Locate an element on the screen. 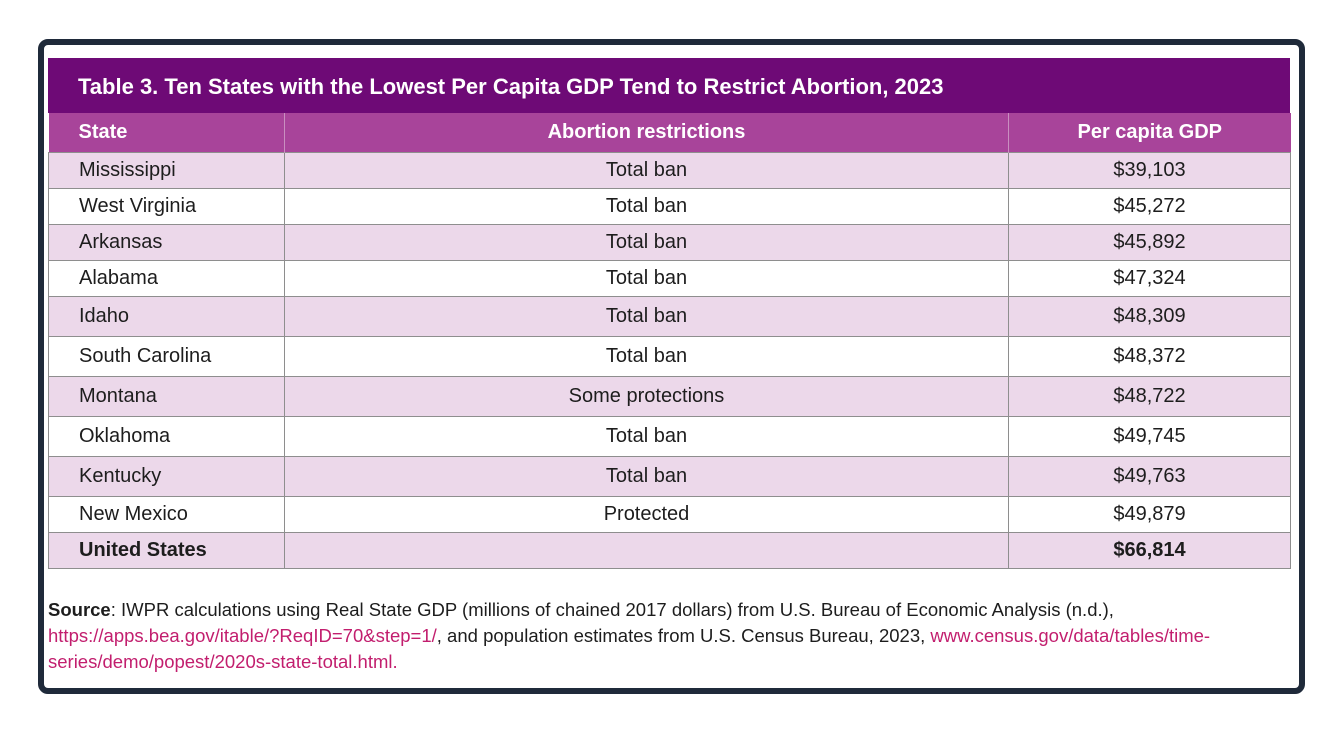  gdp-cell: $49,879 is located at coordinates (1149, 514).